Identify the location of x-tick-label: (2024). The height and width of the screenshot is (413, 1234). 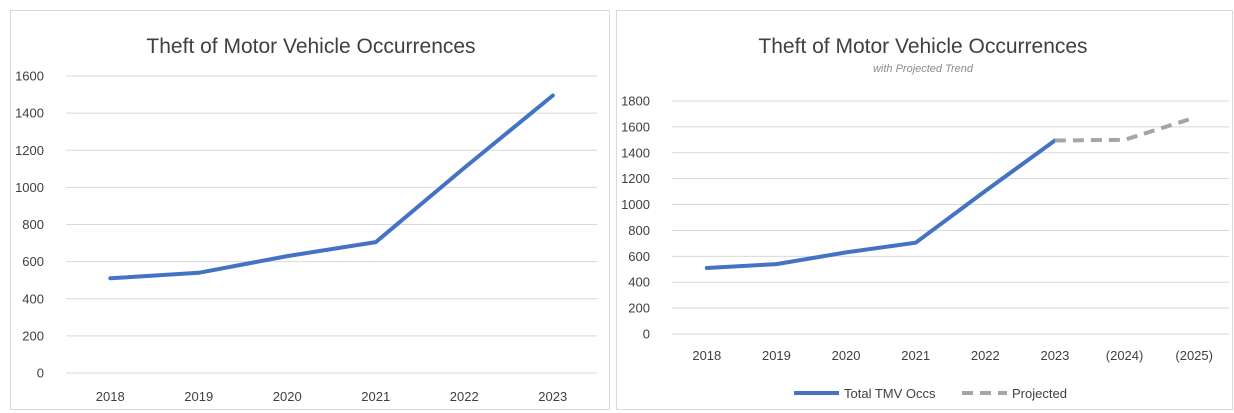
(1125, 355).